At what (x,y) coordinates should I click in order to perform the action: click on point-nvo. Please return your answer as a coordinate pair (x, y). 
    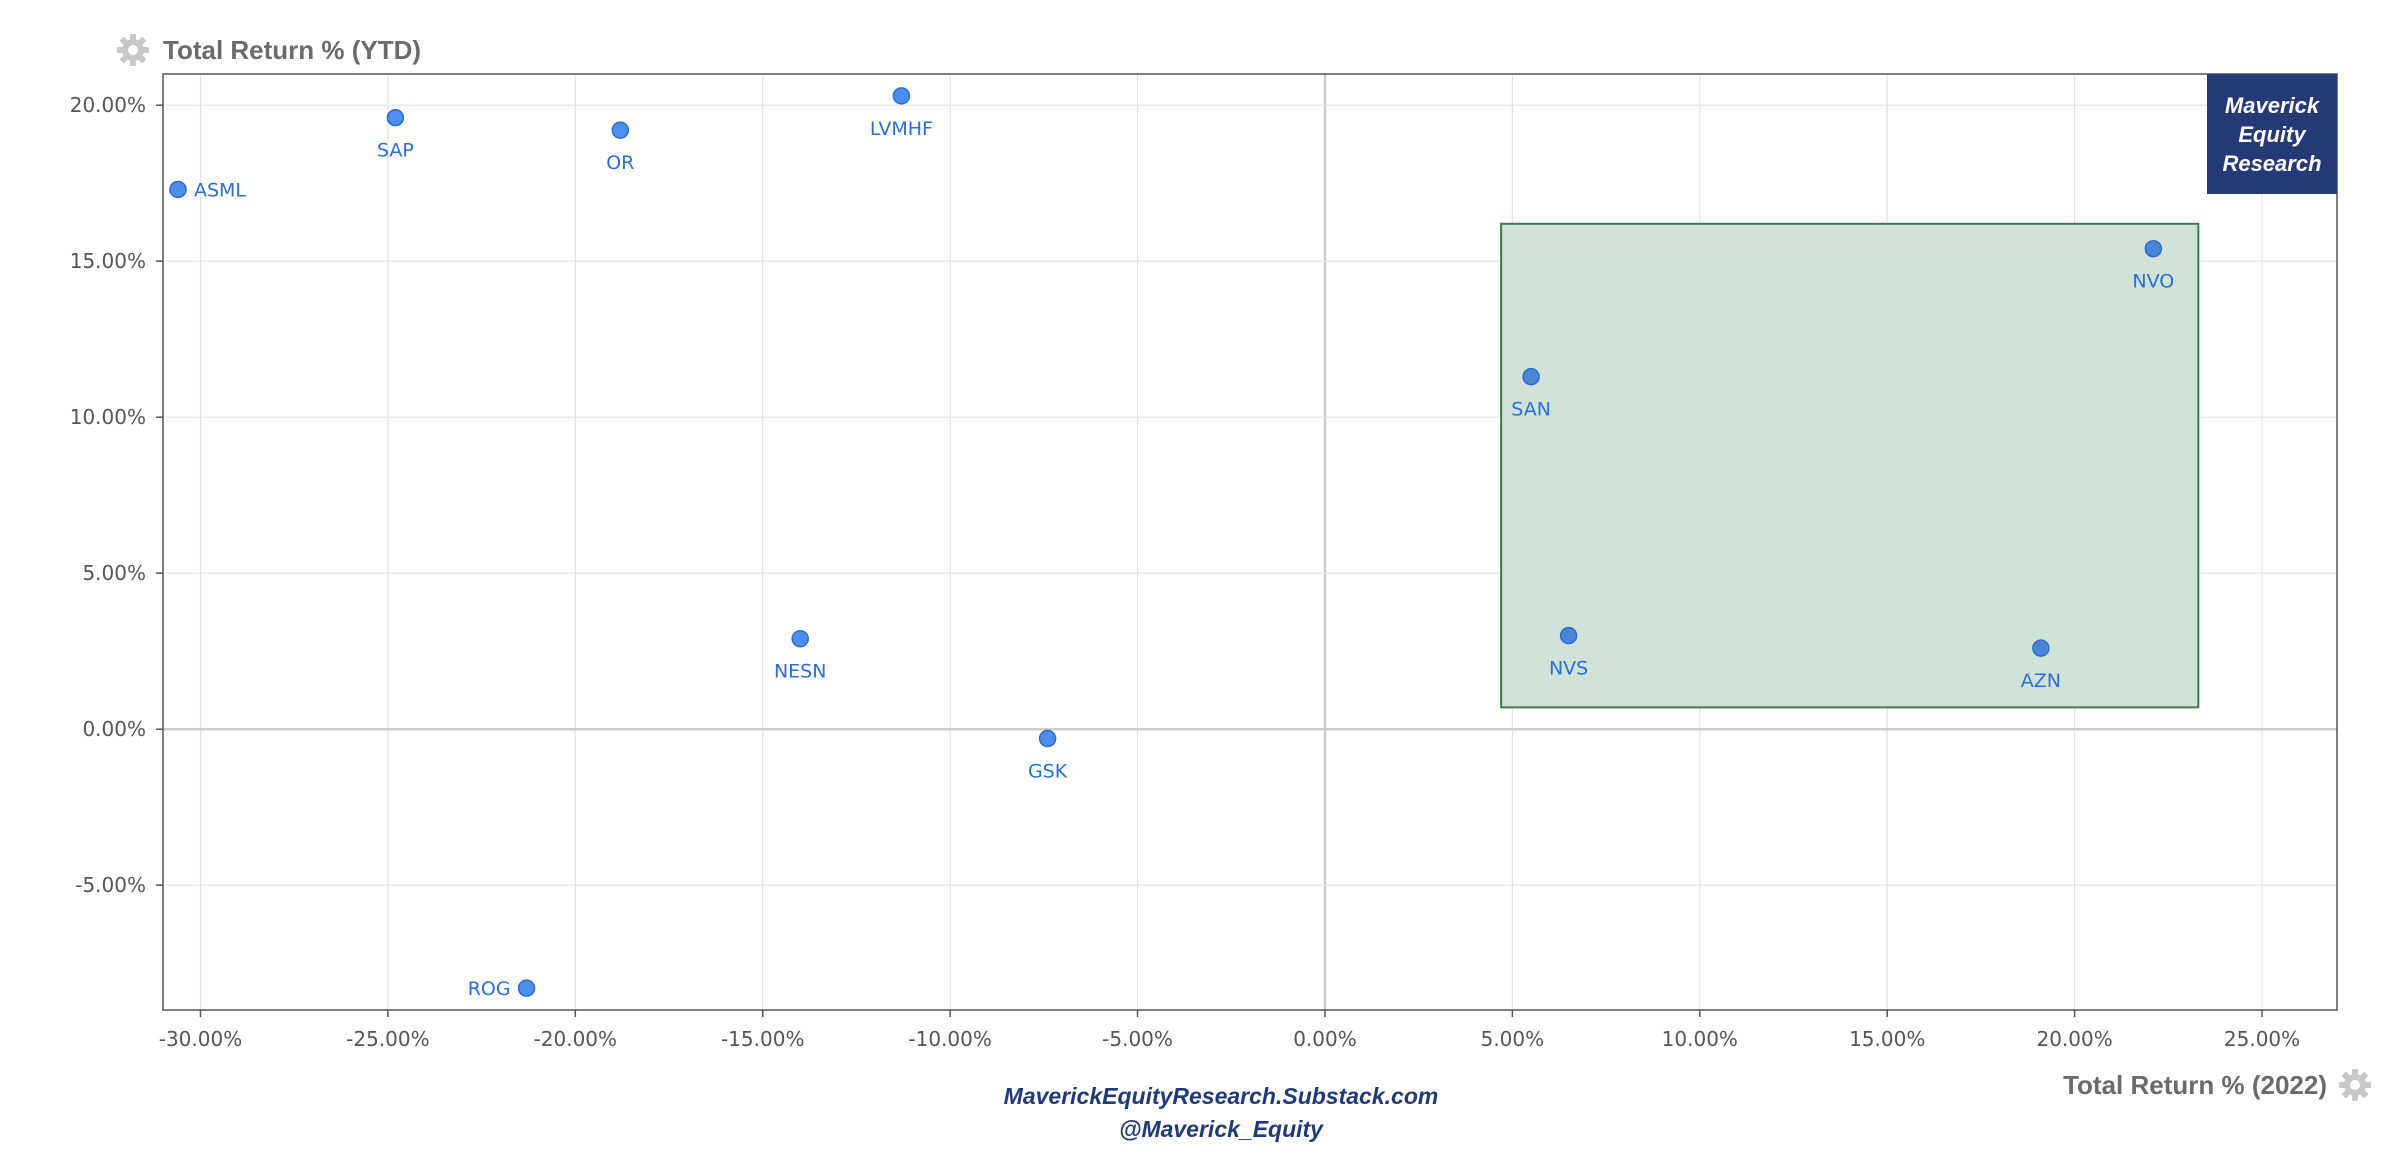
    Looking at the image, I should click on (2153, 248).